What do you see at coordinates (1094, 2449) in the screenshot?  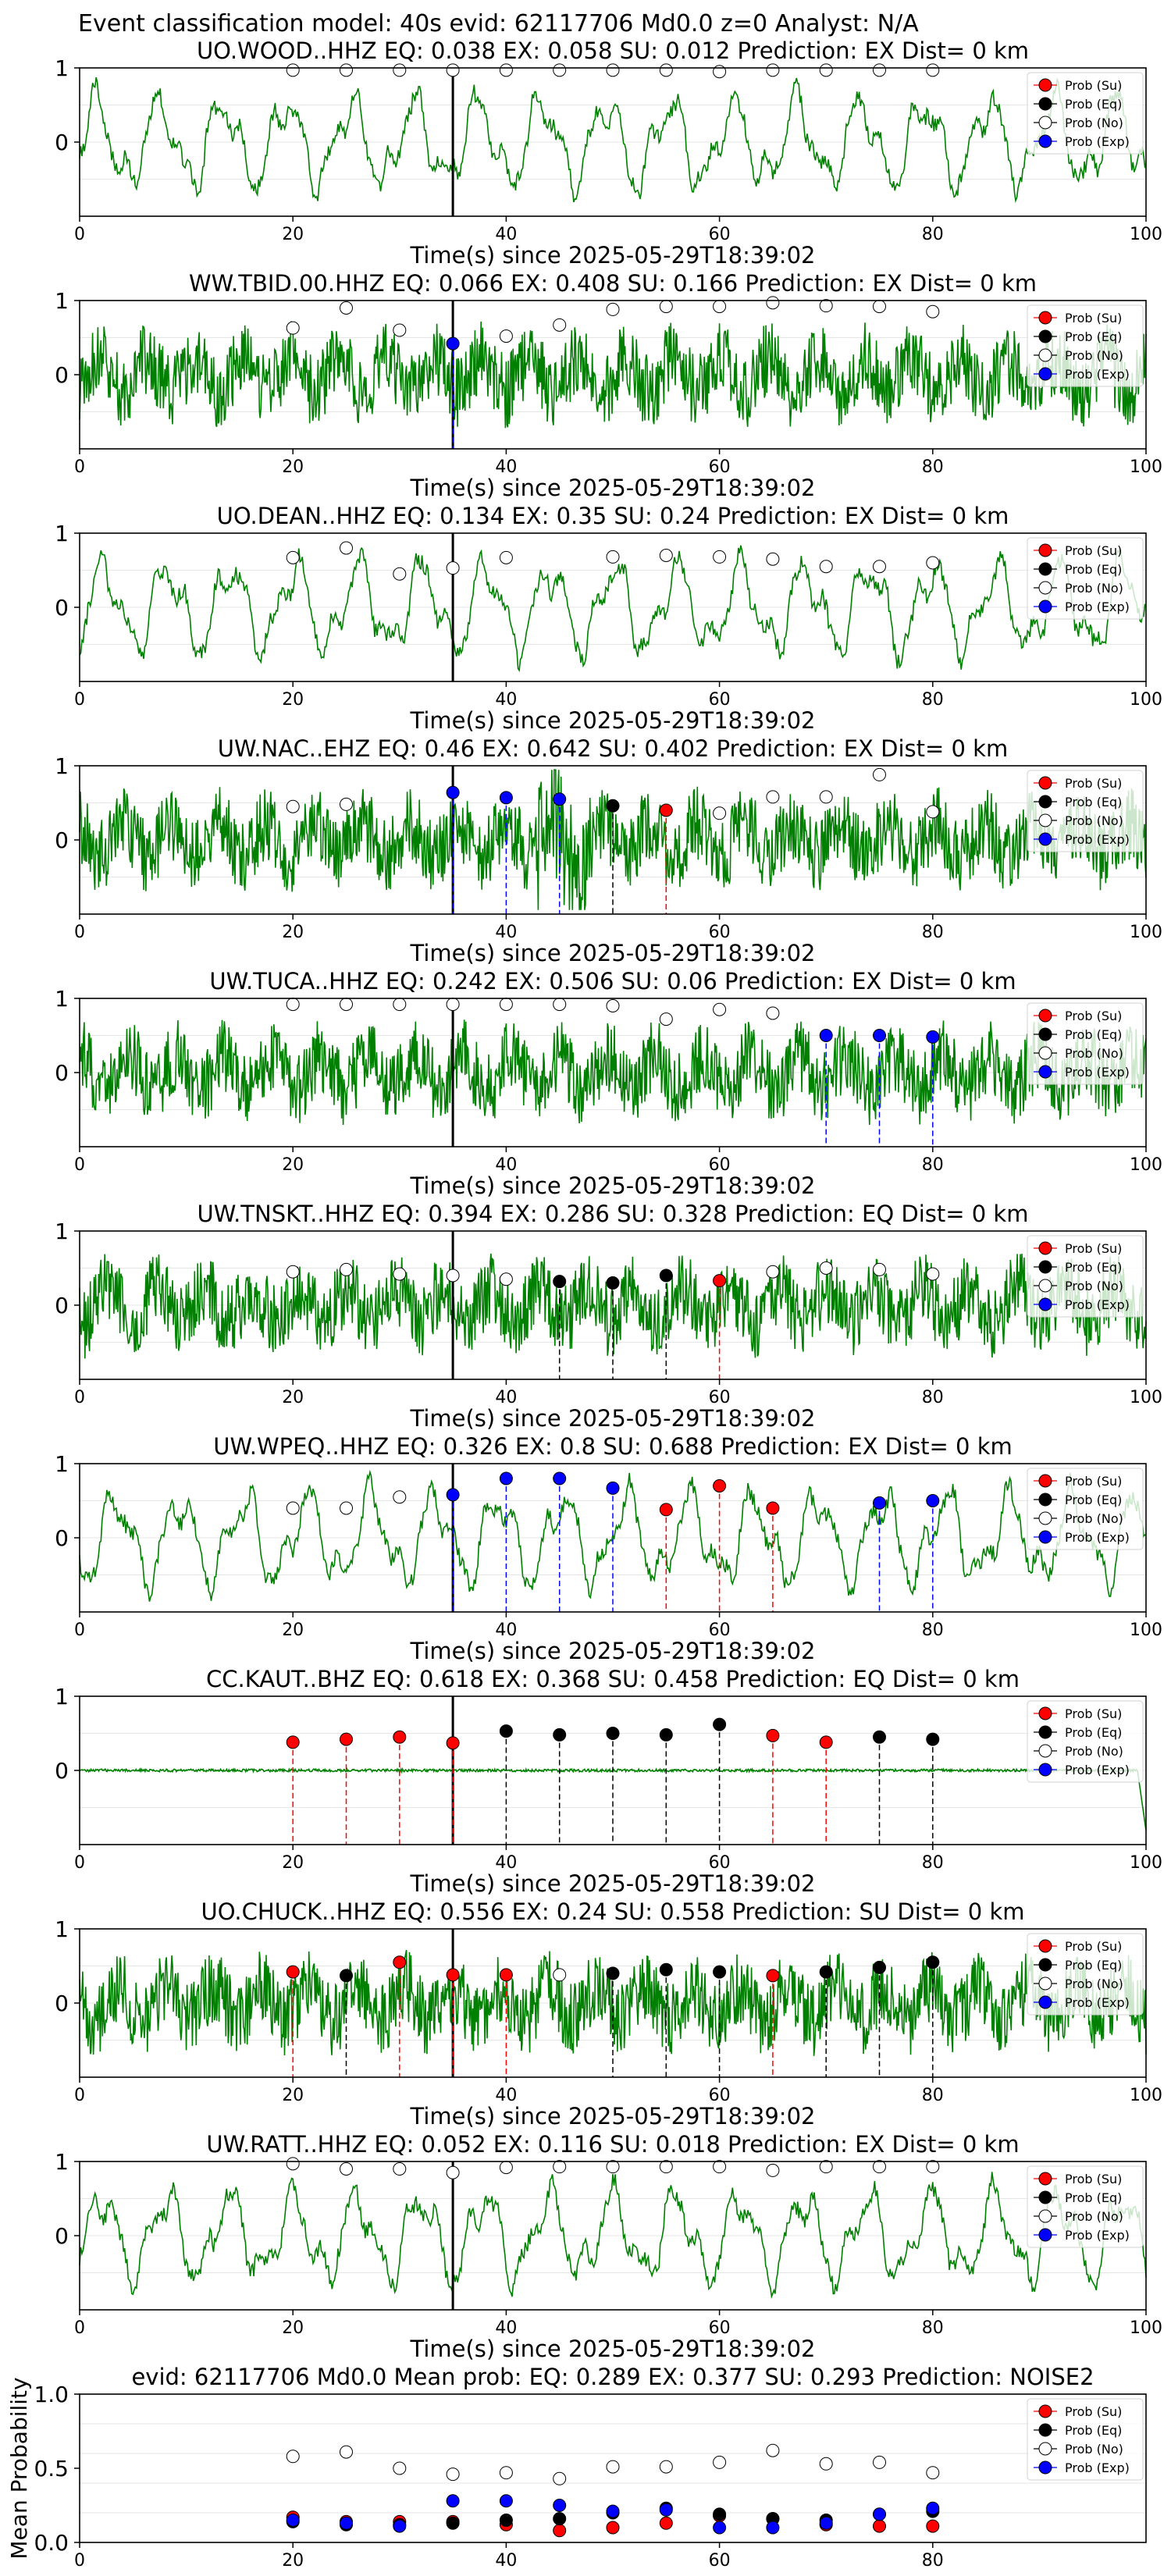 I see `legend-label: Prob (No)` at bounding box center [1094, 2449].